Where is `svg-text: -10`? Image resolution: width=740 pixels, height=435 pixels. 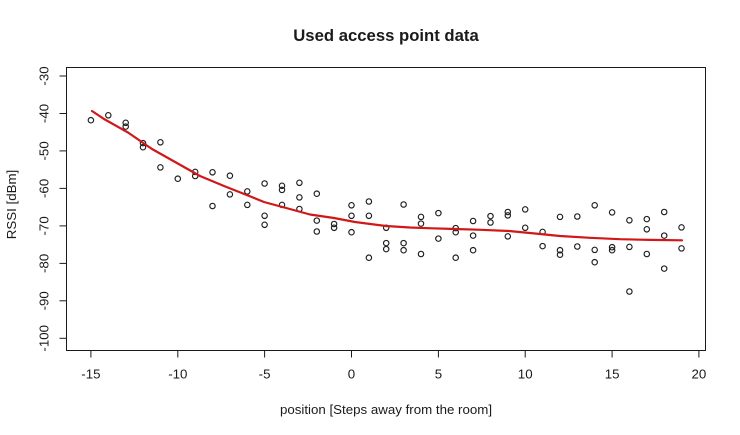 svg-text: -10 is located at coordinates (177, 374).